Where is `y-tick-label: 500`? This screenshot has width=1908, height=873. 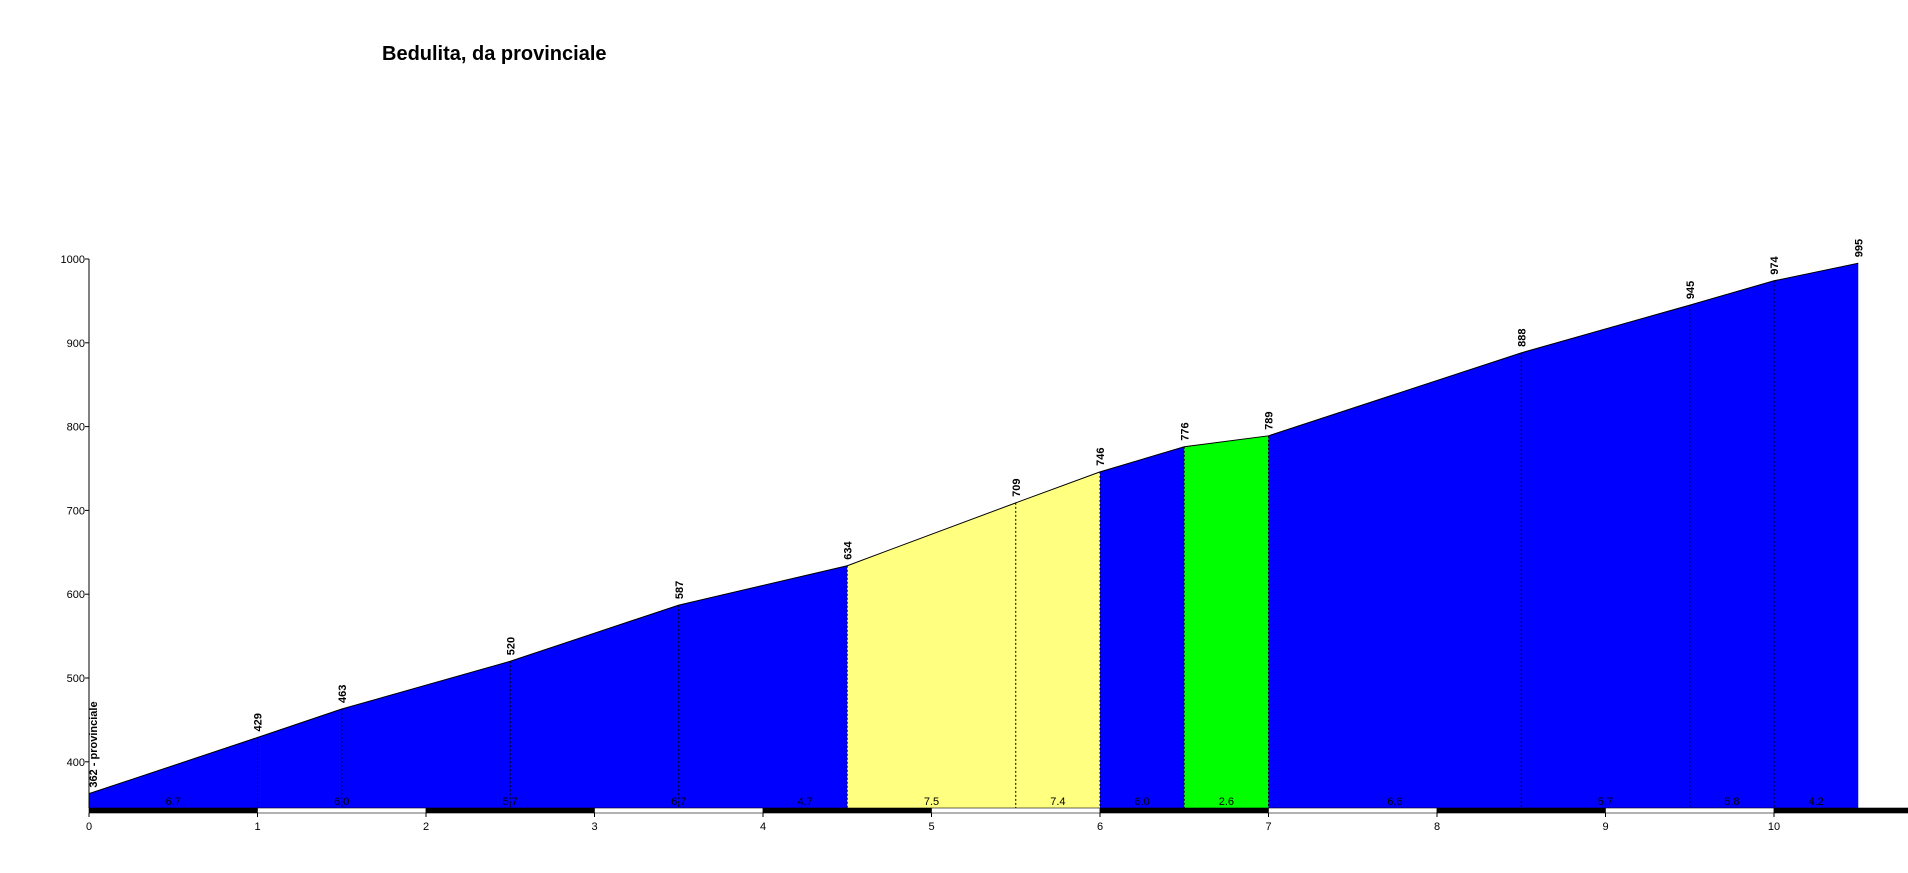 y-tick-label: 500 is located at coordinates (76, 679).